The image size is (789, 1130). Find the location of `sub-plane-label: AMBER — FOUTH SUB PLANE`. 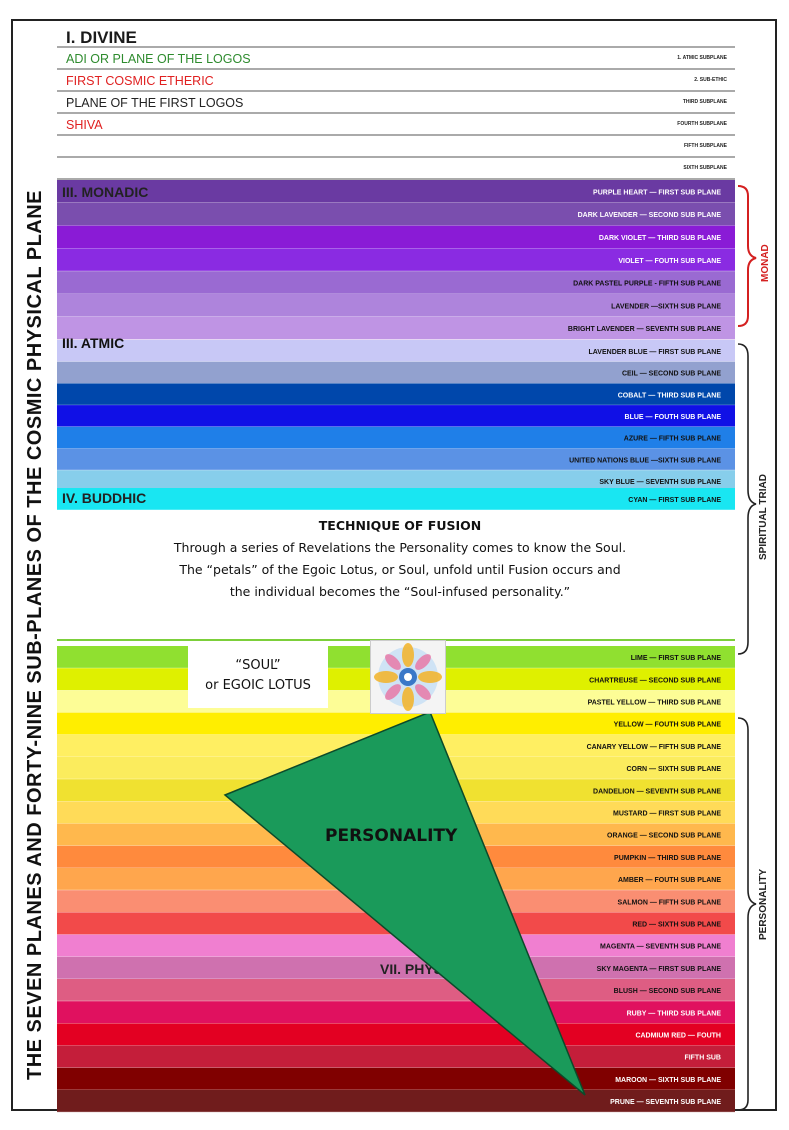

sub-plane-label: AMBER — FOUTH SUB PLANE is located at coordinates (669, 880).